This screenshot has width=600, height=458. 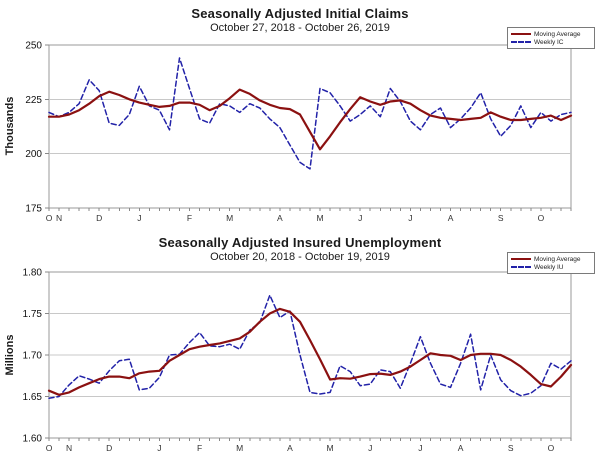 I want to click on moving-average-line-swatch, so click(x=521, y=34).